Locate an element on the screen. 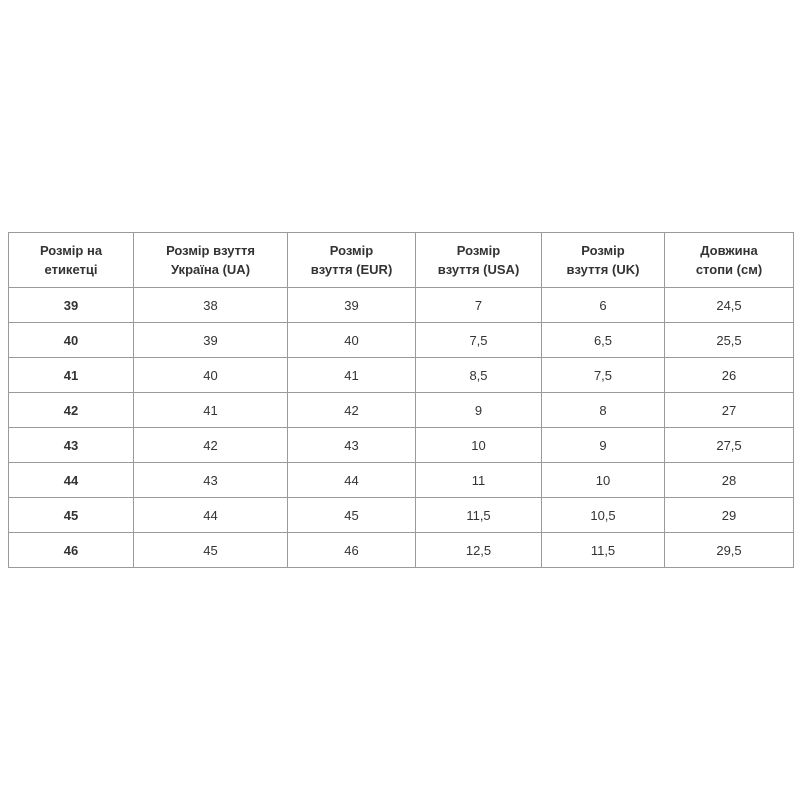  header-line: етикетці is located at coordinates (71, 269).